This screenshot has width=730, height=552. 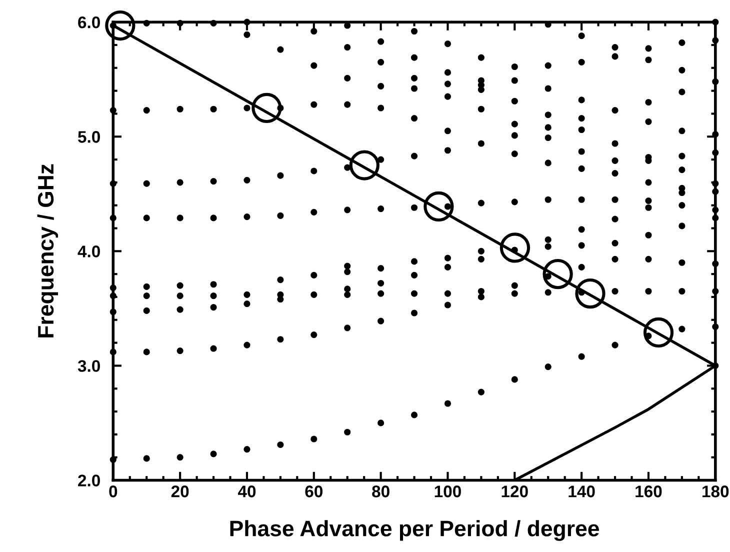 I want to click on x-tick-label: 0, so click(x=113, y=492).